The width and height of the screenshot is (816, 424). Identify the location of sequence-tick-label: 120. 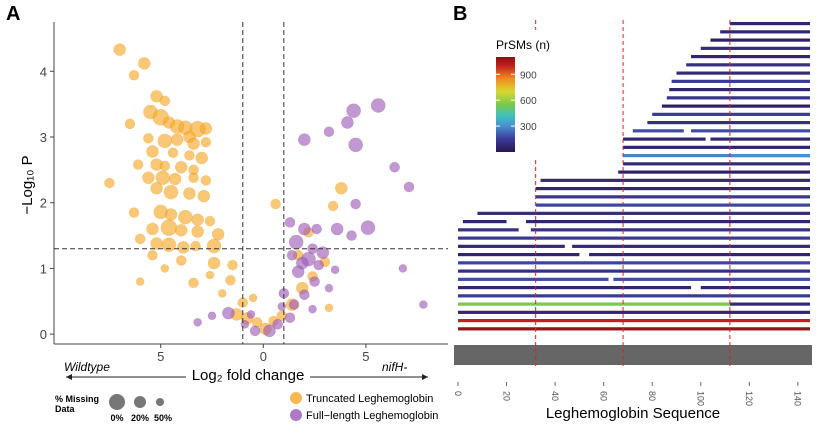
(749, 398).